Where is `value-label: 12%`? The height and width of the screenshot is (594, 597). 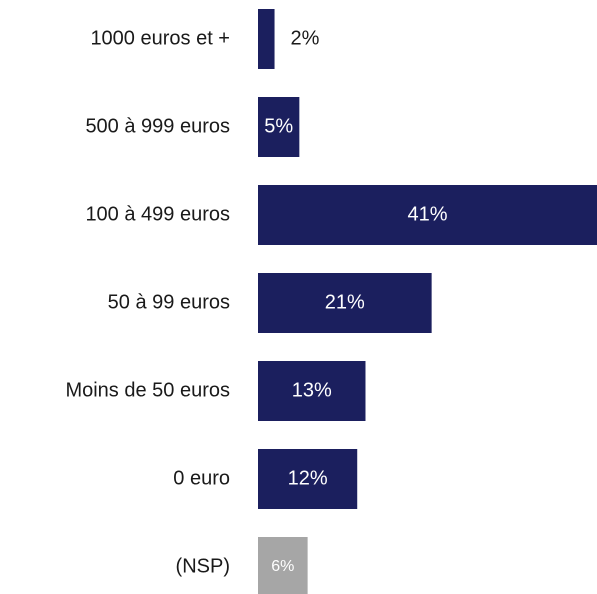 value-label: 12% is located at coordinates (308, 478).